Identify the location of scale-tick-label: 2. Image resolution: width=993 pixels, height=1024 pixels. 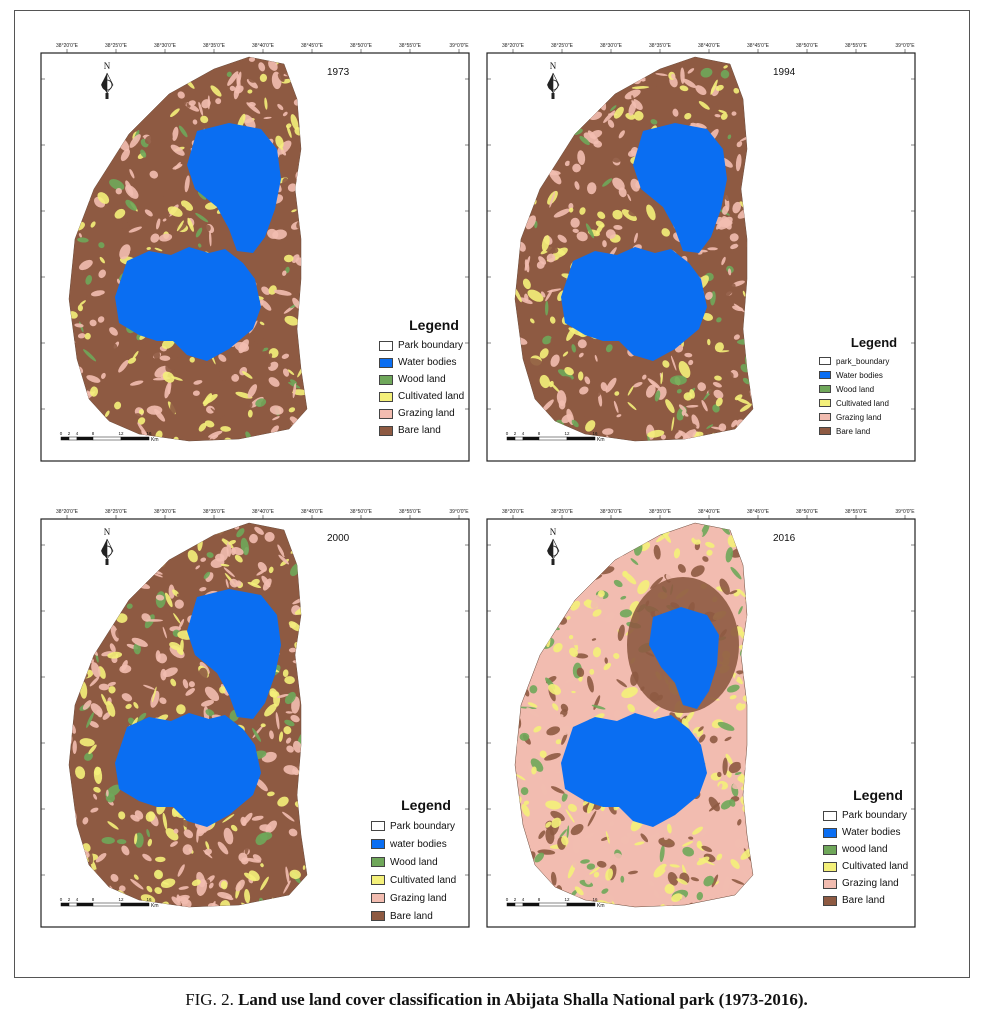
(69, 433).